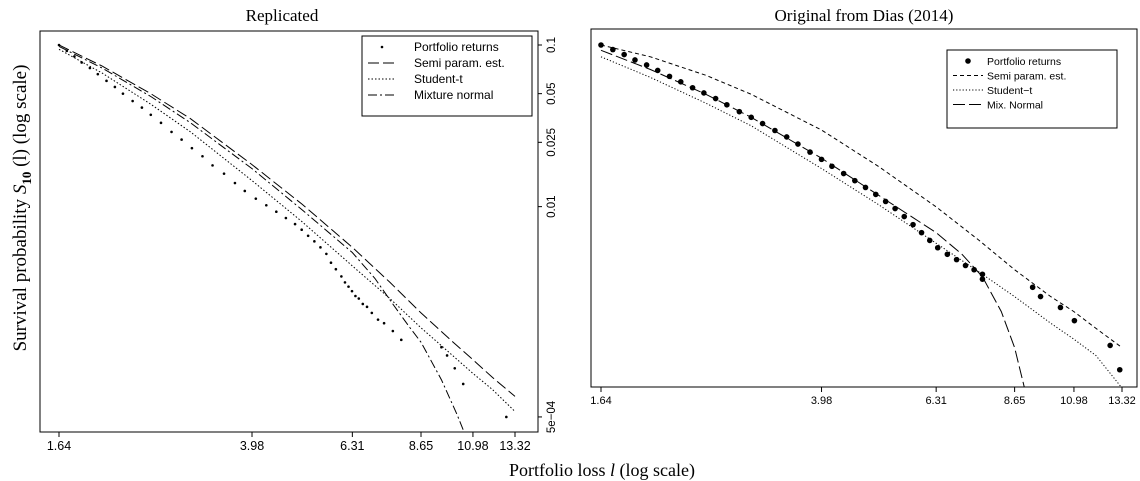 The width and height of the screenshot is (1140, 481). I want to click on legend-label: Student−t, so click(1009, 91).